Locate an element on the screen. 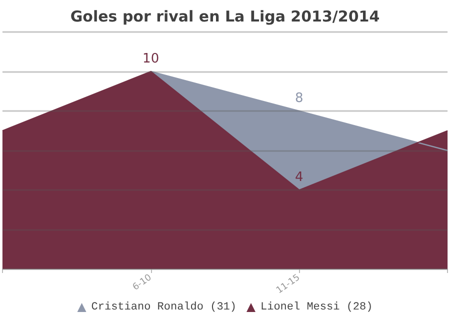 The image size is (450, 320). data-label: 4 is located at coordinates (299, 177).